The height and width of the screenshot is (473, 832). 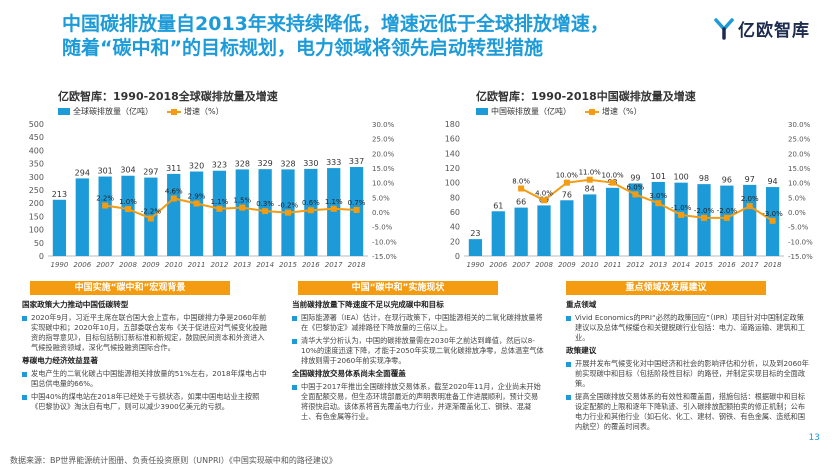 I want to click on logo-text: 亿欧智库, so click(x=774, y=31).